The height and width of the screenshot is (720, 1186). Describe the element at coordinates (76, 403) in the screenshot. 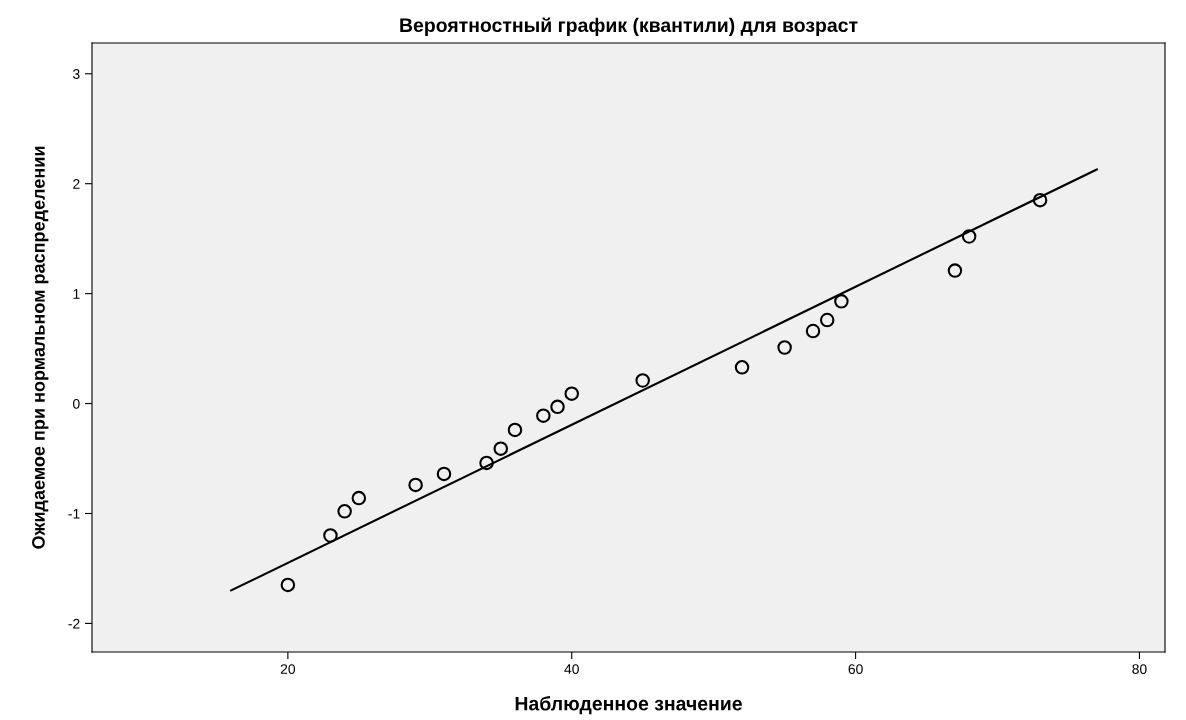

I see `y-tick-label: 0` at that location.